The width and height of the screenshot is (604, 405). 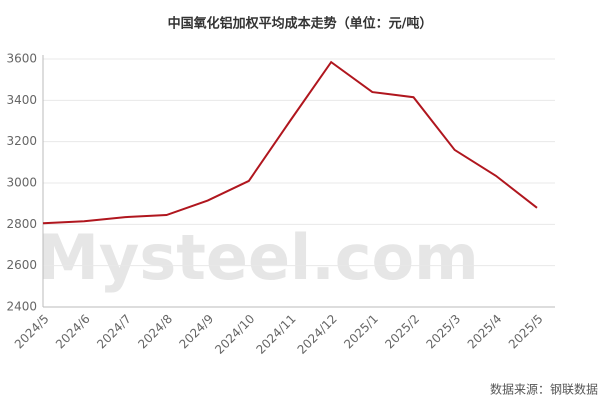 I want to click on x-tick-label: 2024/8, so click(x=155, y=332).